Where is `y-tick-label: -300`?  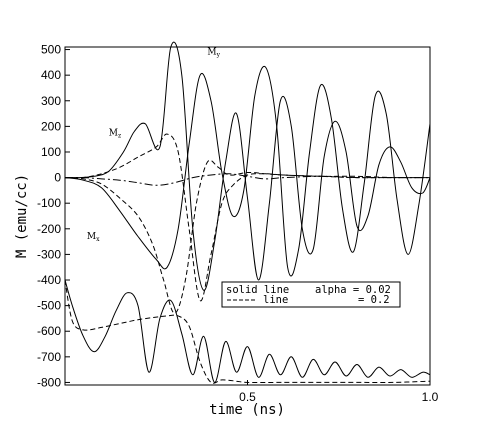
y-tick-label: -300 is located at coordinates (49, 254).